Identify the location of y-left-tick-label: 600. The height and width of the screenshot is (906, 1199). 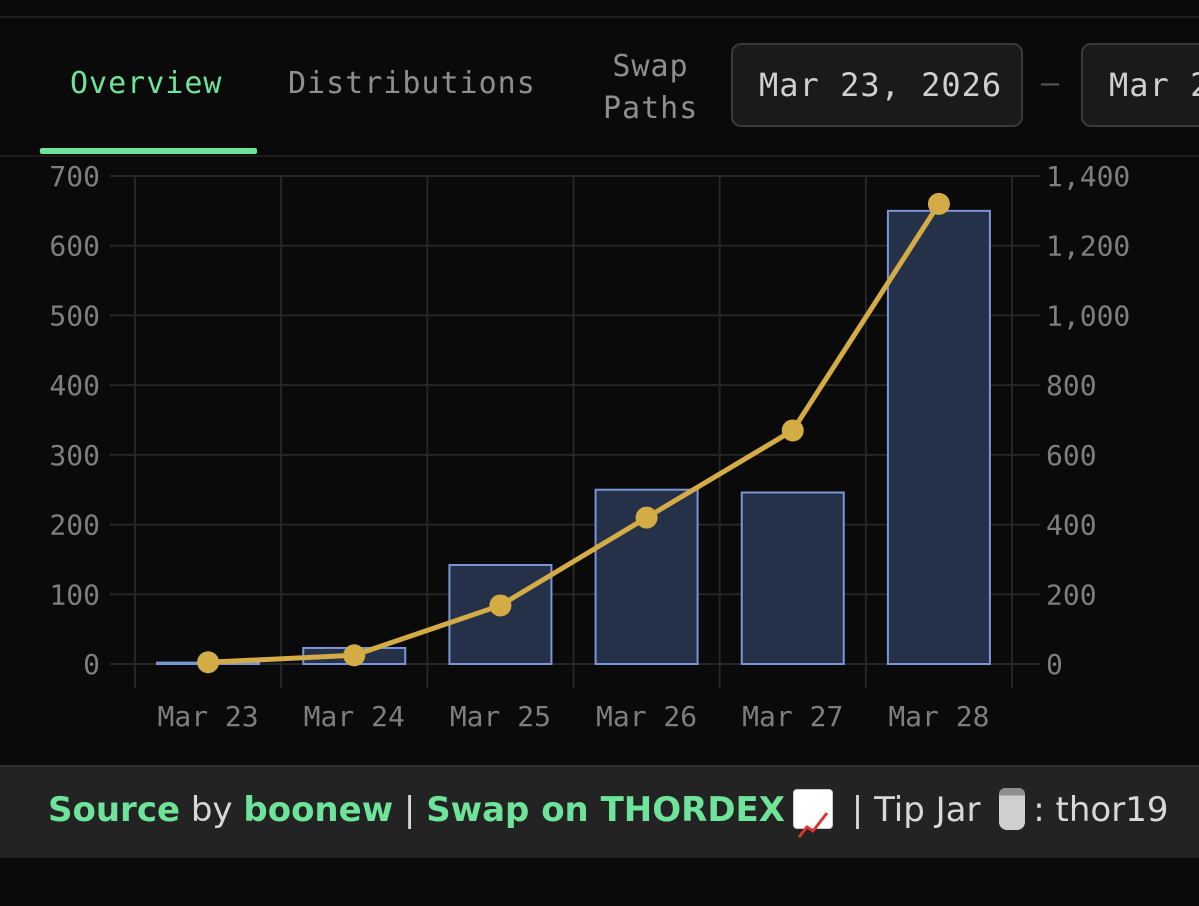
(74, 246).